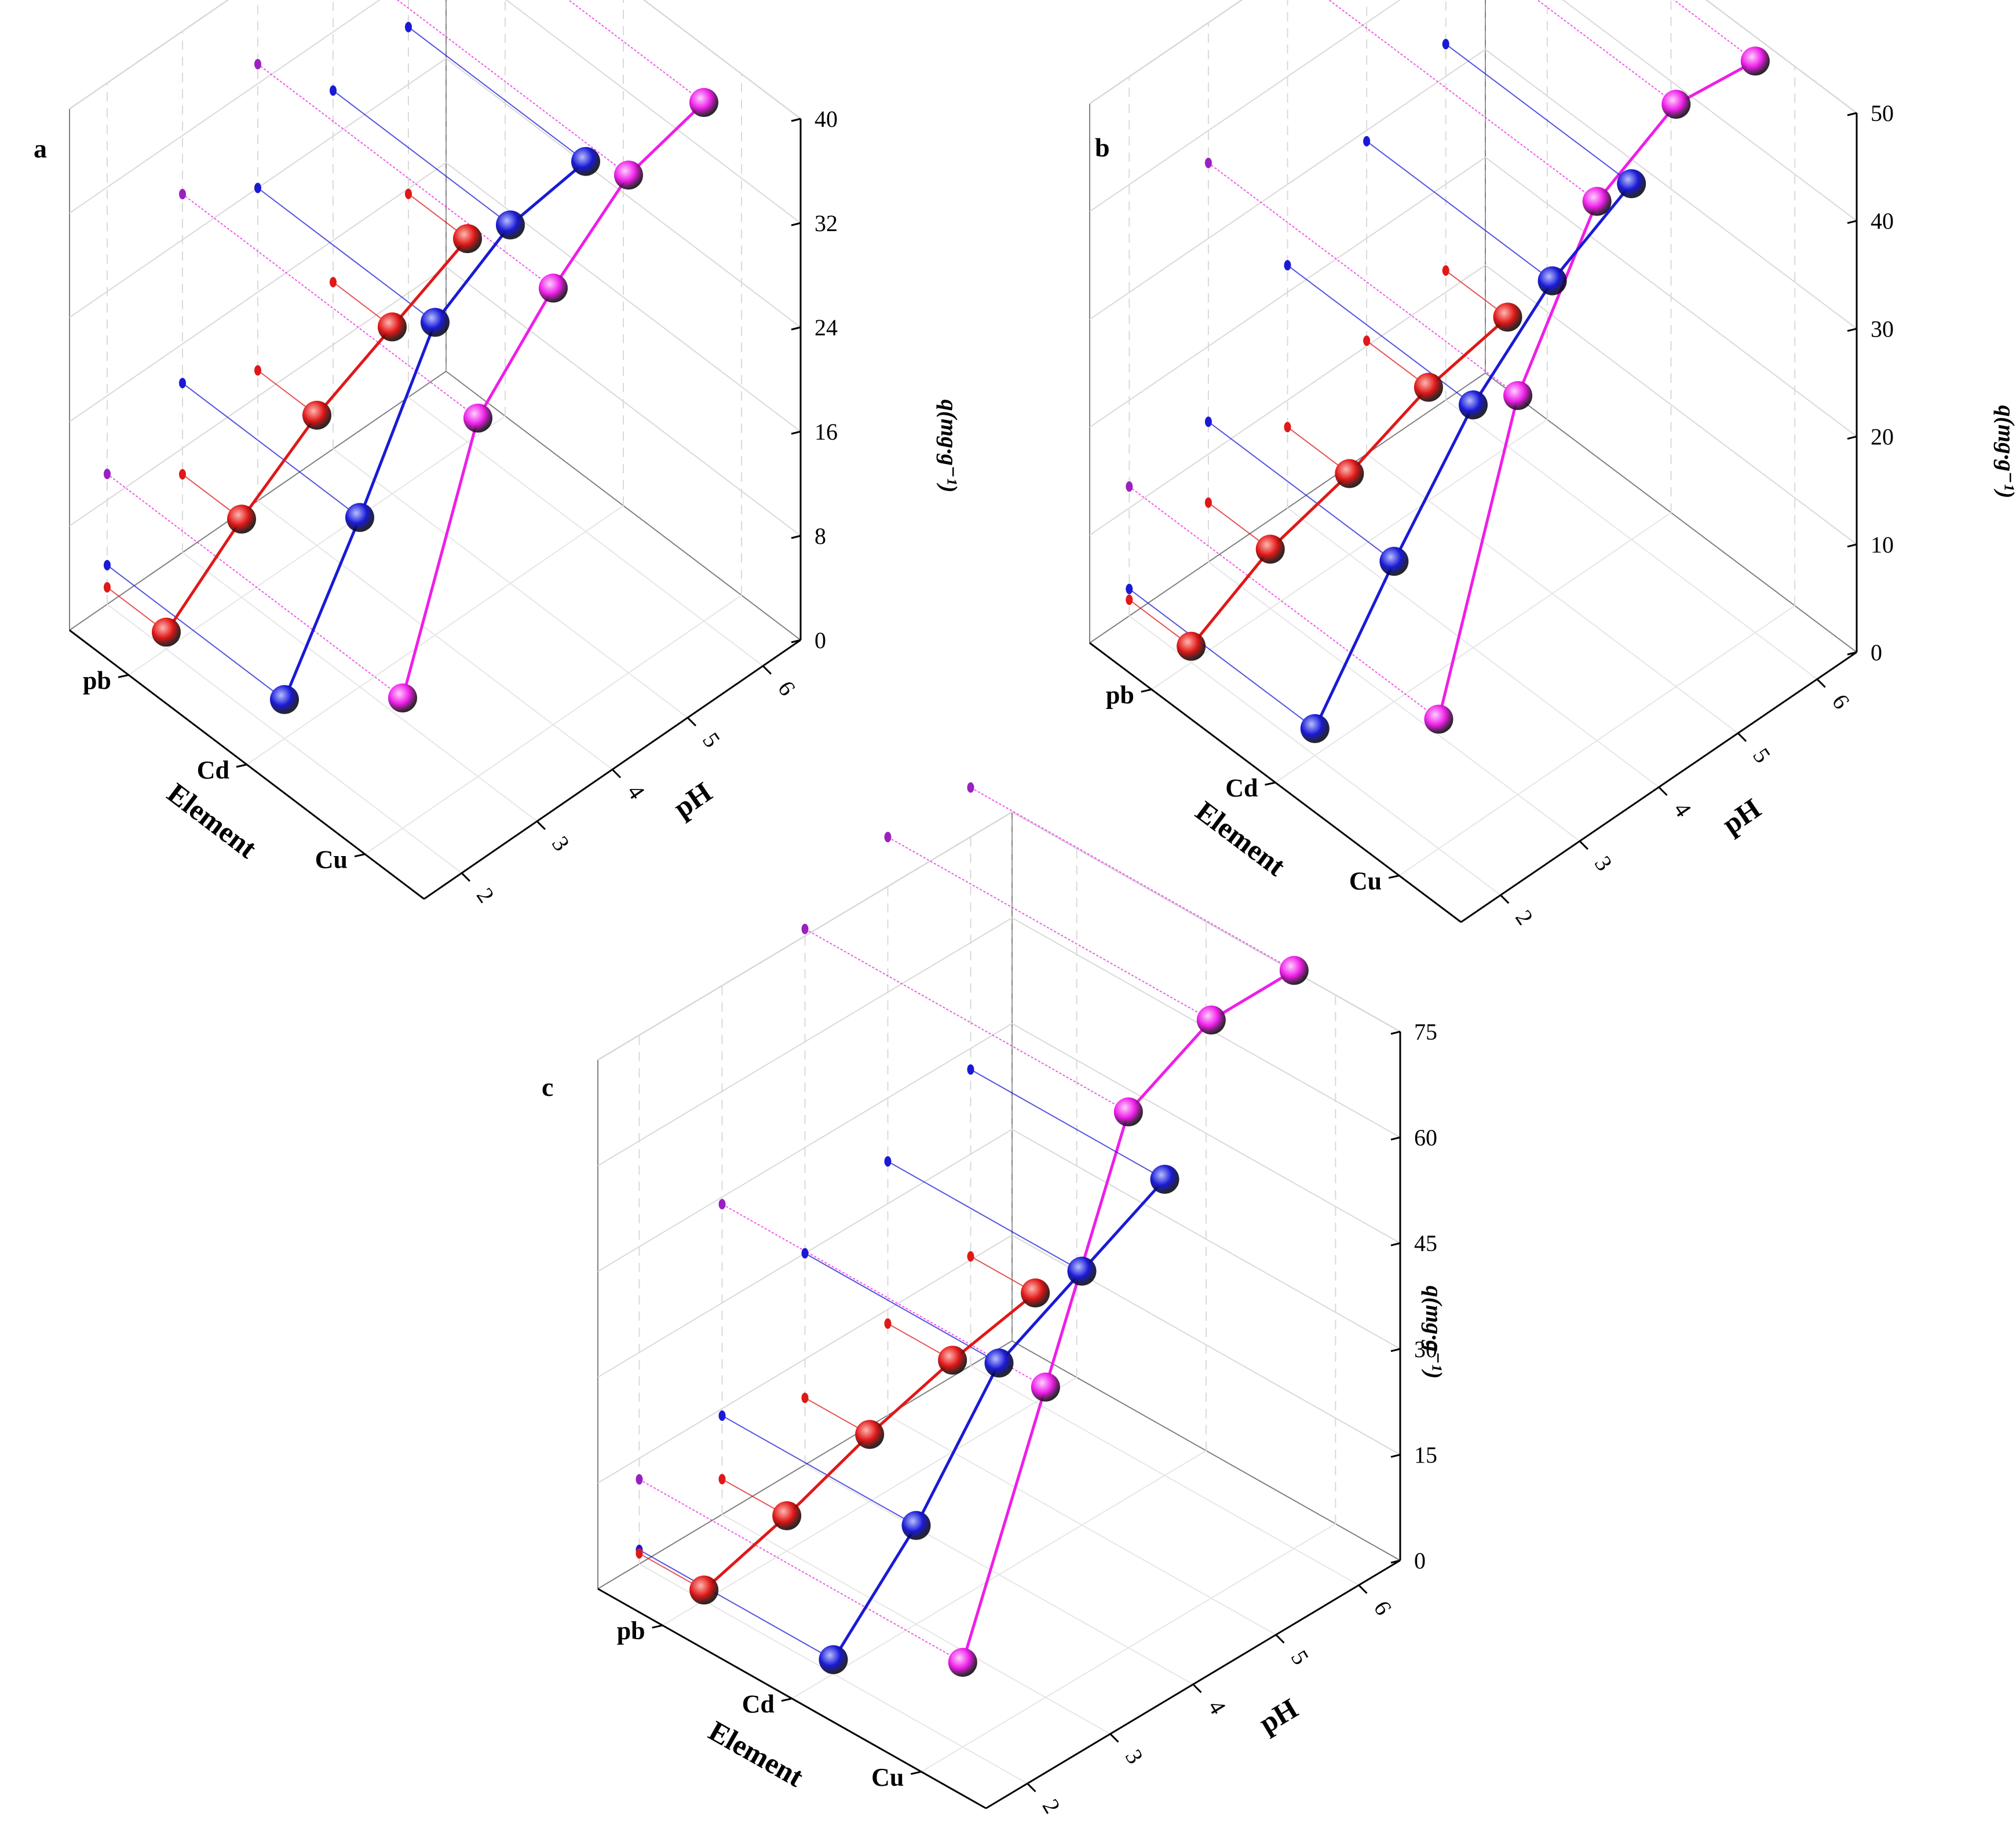  What do you see at coordinates (1524, 918) in the screenshot?
I see `ph-tick-label: 2` at bounding box center [1524, 918].